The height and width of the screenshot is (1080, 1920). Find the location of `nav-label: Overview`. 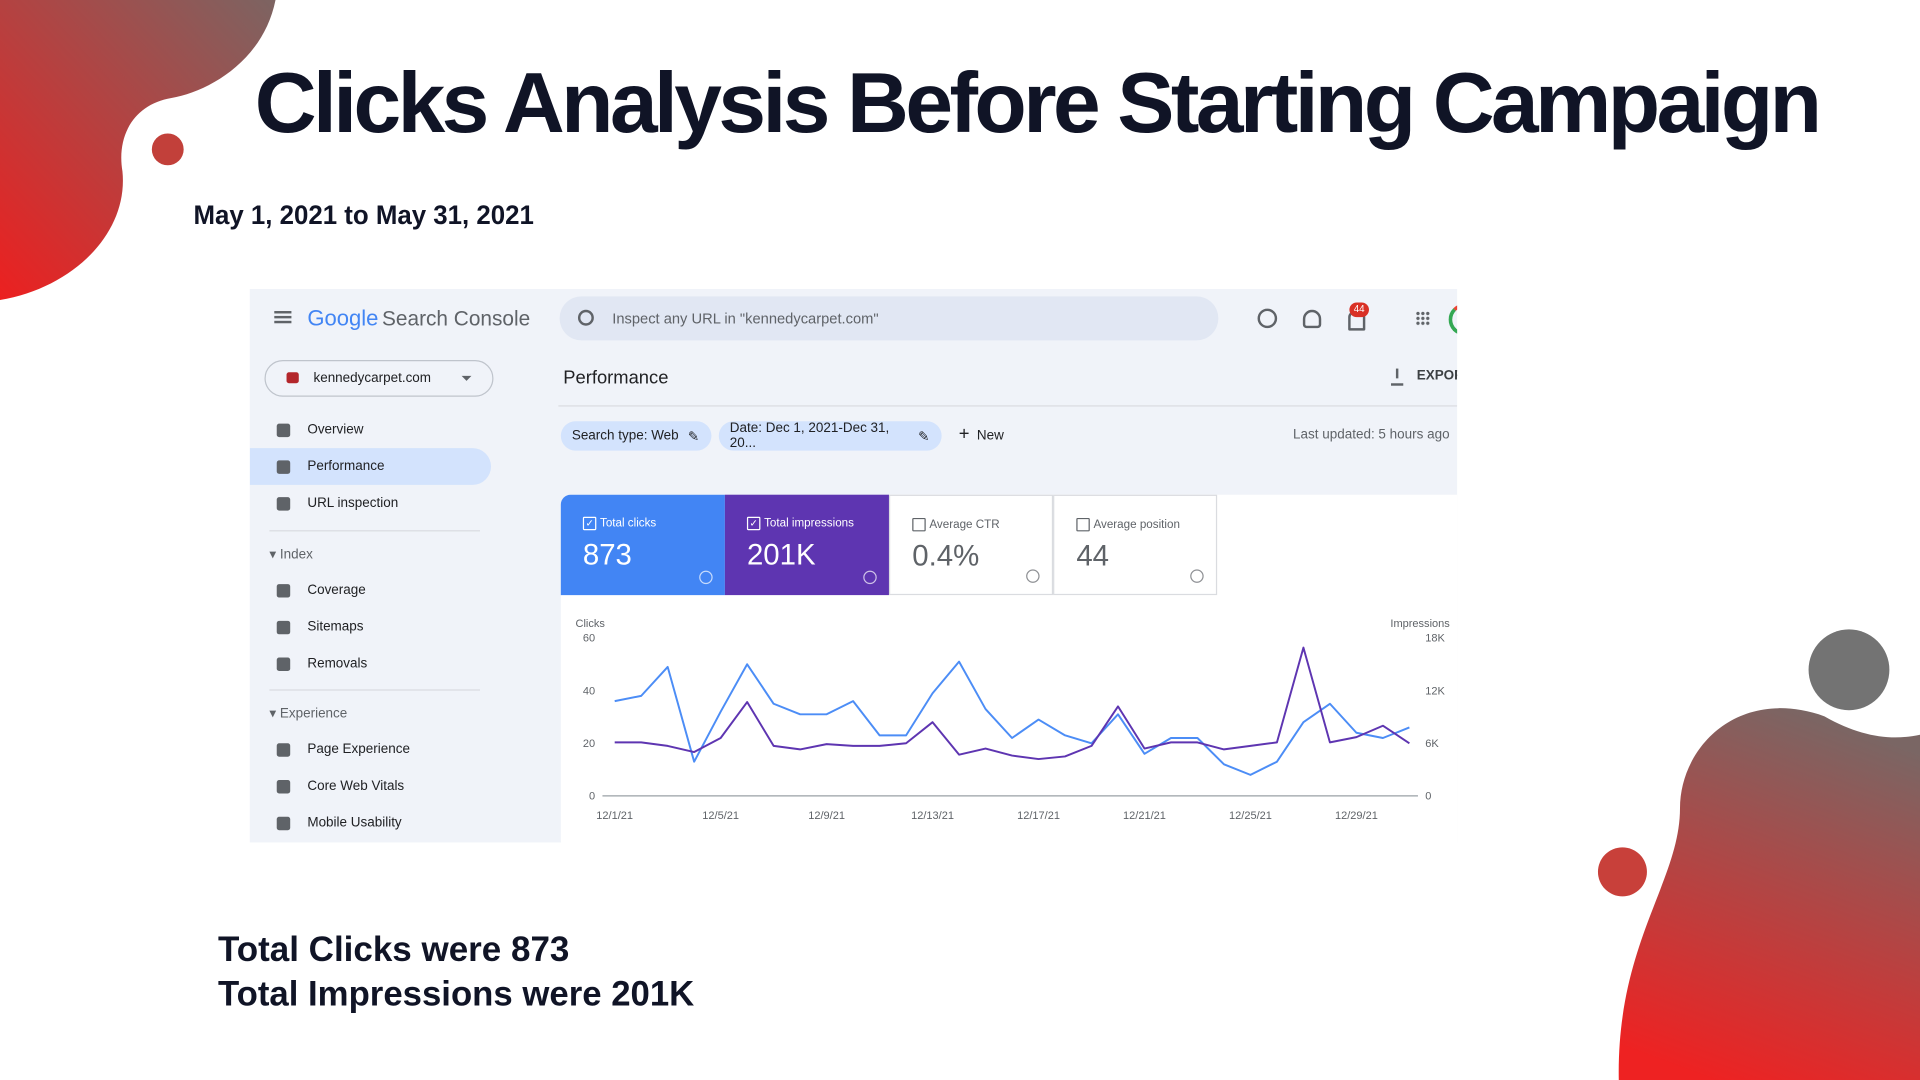

nav-label: Overview is located at coordinates (335, 430).